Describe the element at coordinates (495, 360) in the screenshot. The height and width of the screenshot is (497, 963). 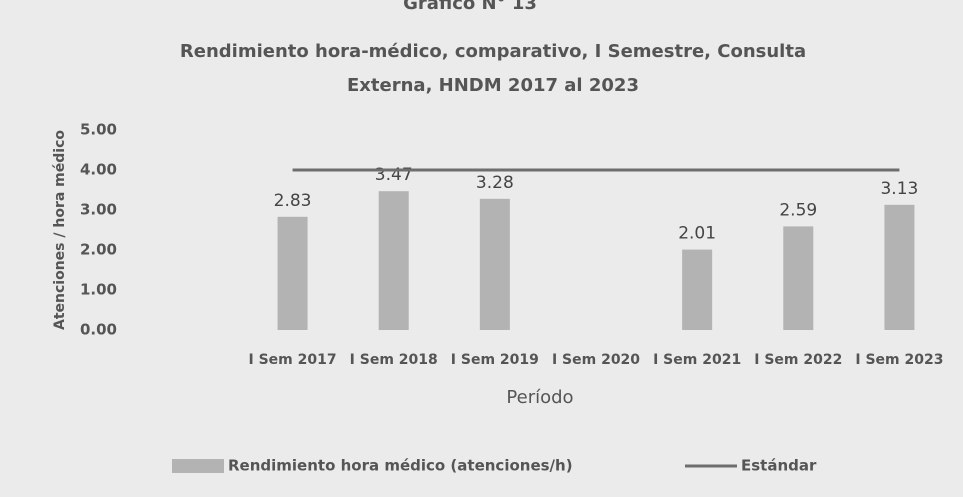
I see `x-tick-label: I Sem 2019` at that location.